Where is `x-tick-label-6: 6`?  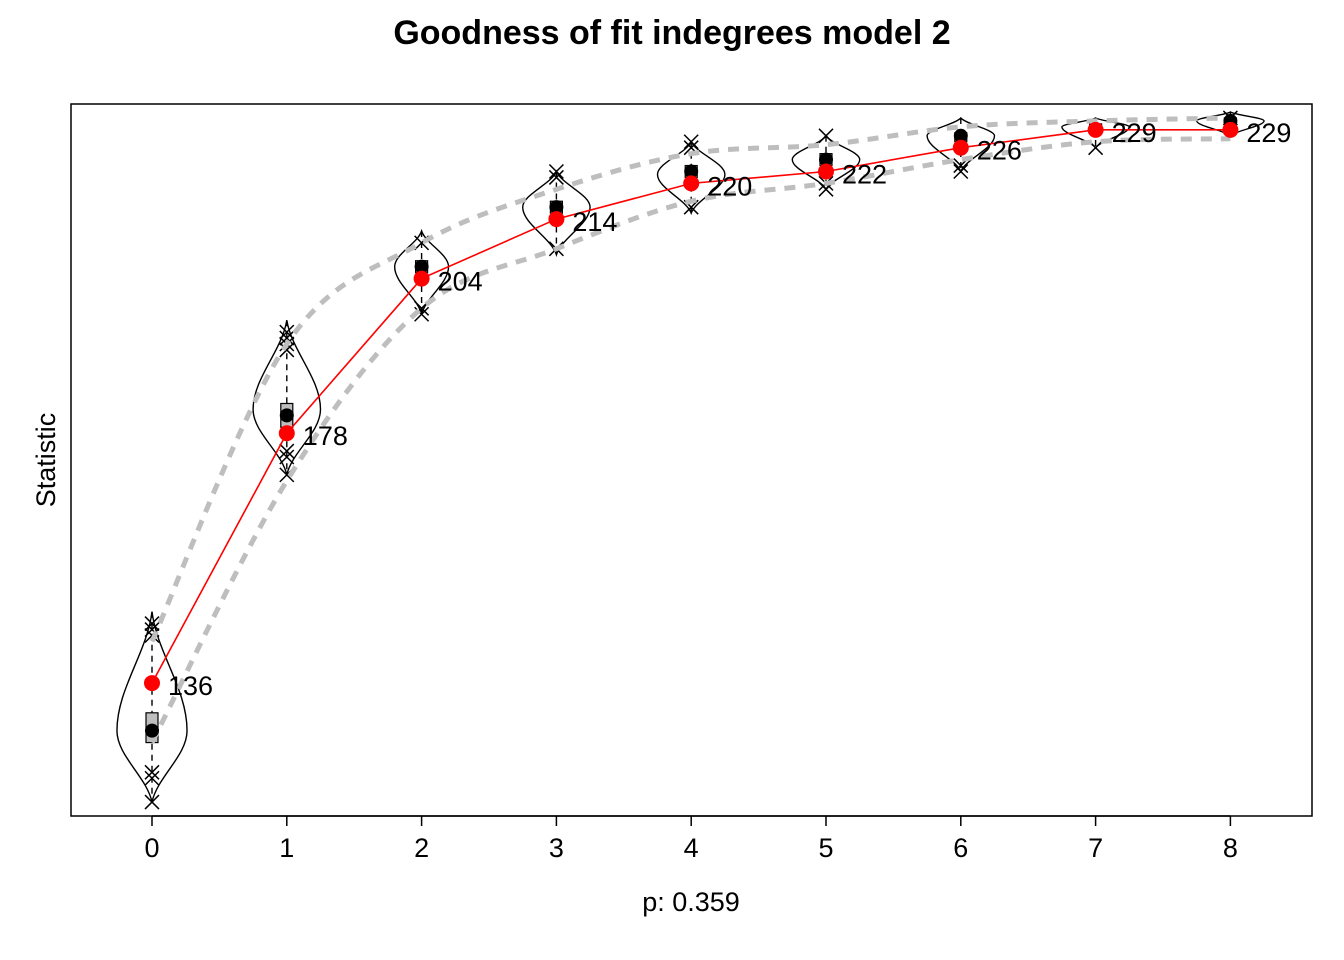
x-tick-label-6: 6 is located at coordinates (960, 848).